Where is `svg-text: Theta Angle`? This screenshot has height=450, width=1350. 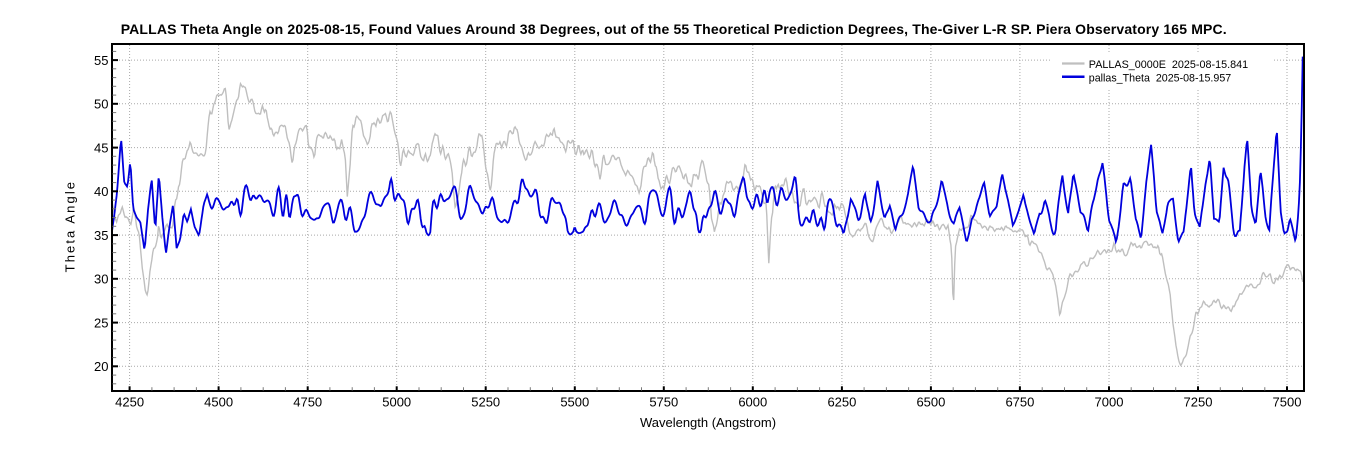 svg-text: Theta Angle is located at coordinates (69, 226).